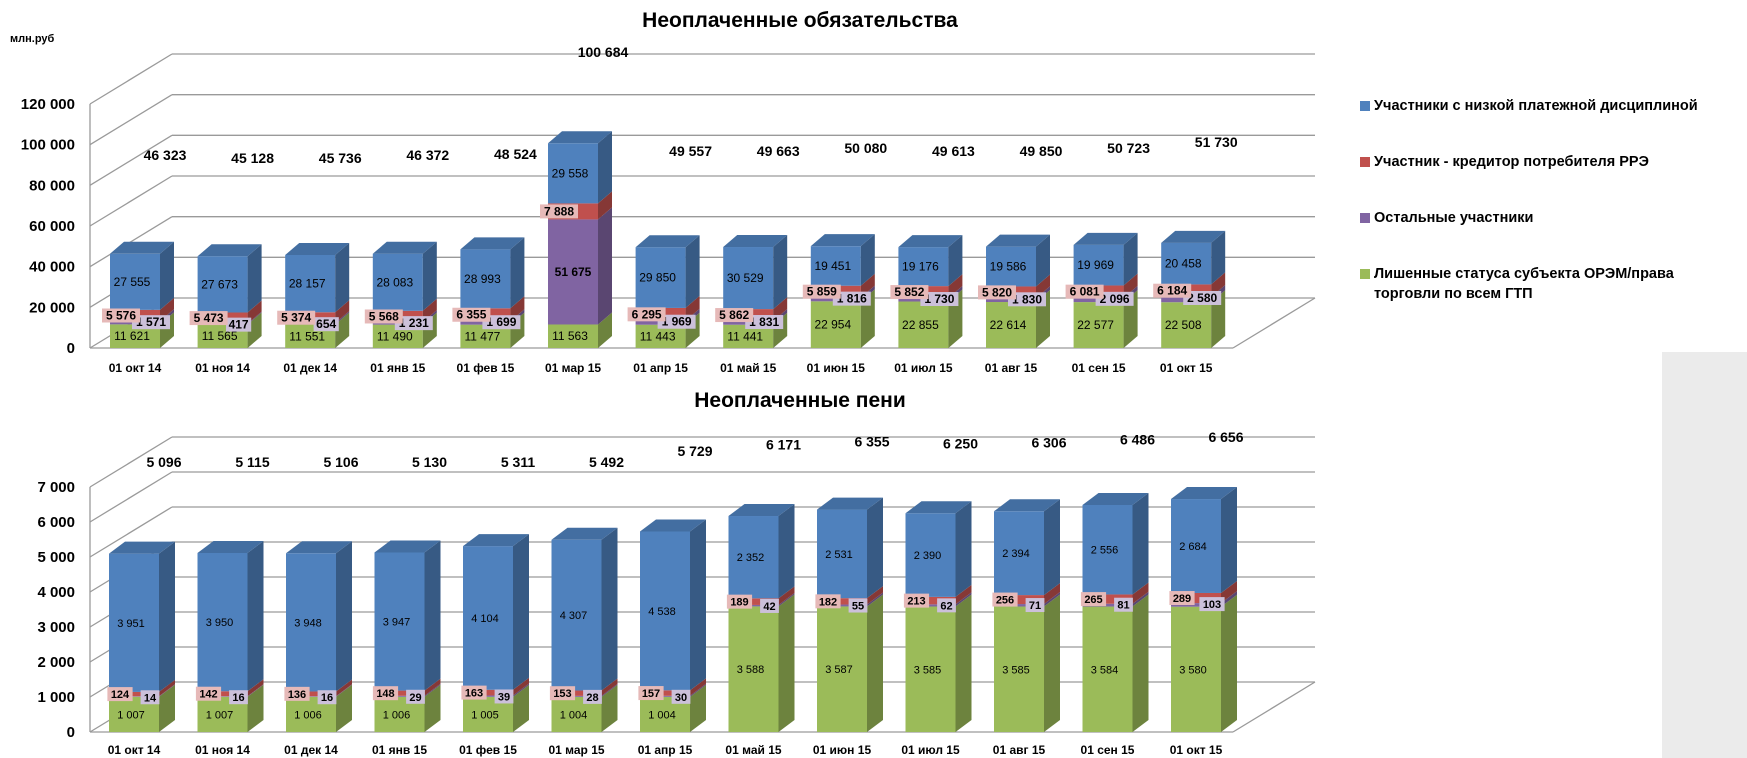 The width and height of the screenshot is (1747, 758). What do you see at coordinates (474, 694) in the screenshot?
I see `data-label: 163` at bounding box center [474, 694].